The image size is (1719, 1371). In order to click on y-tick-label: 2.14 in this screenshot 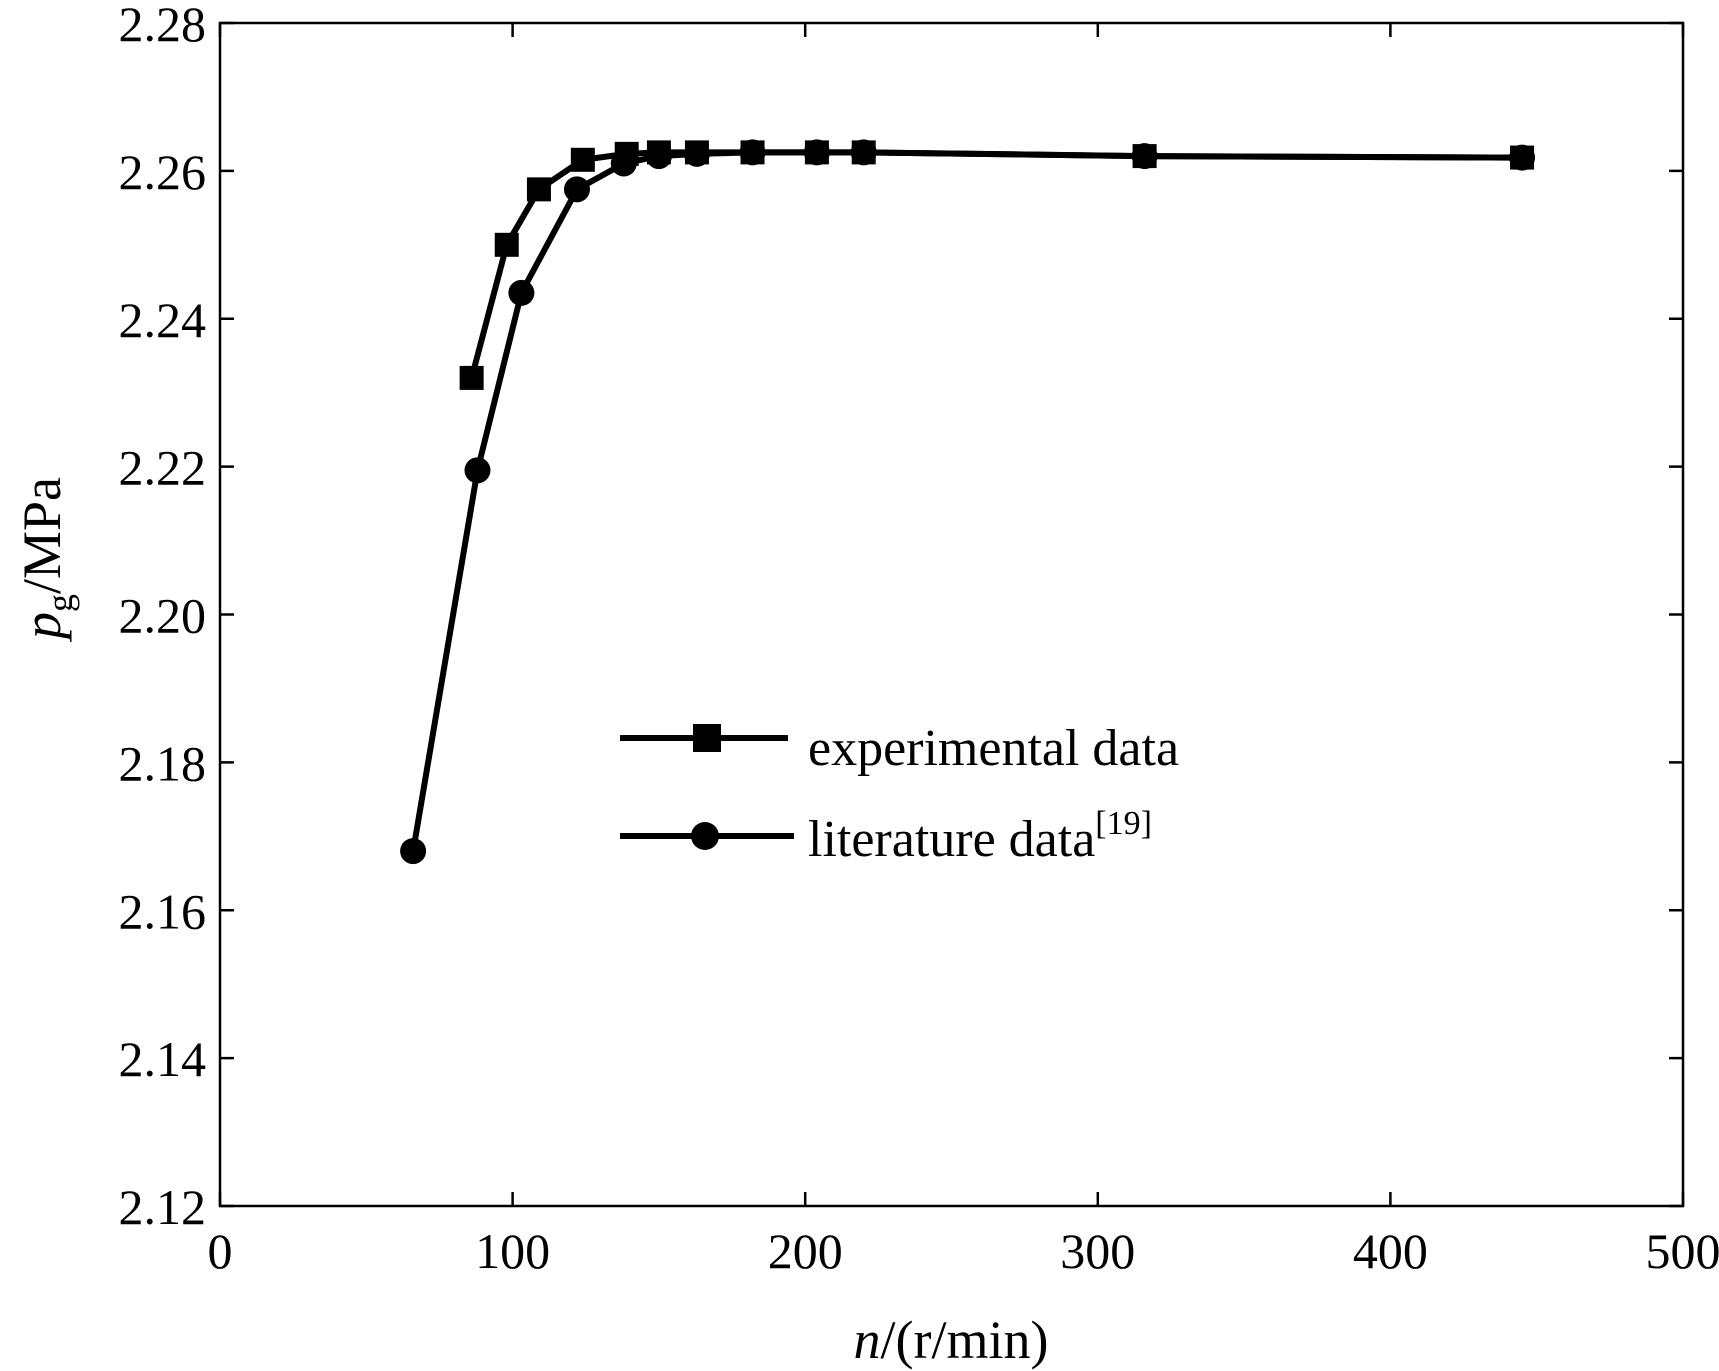, I will do `click(163, 1059)`.